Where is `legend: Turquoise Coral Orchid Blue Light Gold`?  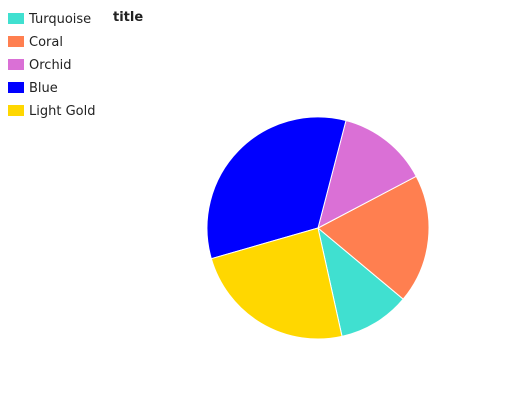 legend: Turquoise Coral Orchid Blue Light Gold is located at coordinates (51, 65).